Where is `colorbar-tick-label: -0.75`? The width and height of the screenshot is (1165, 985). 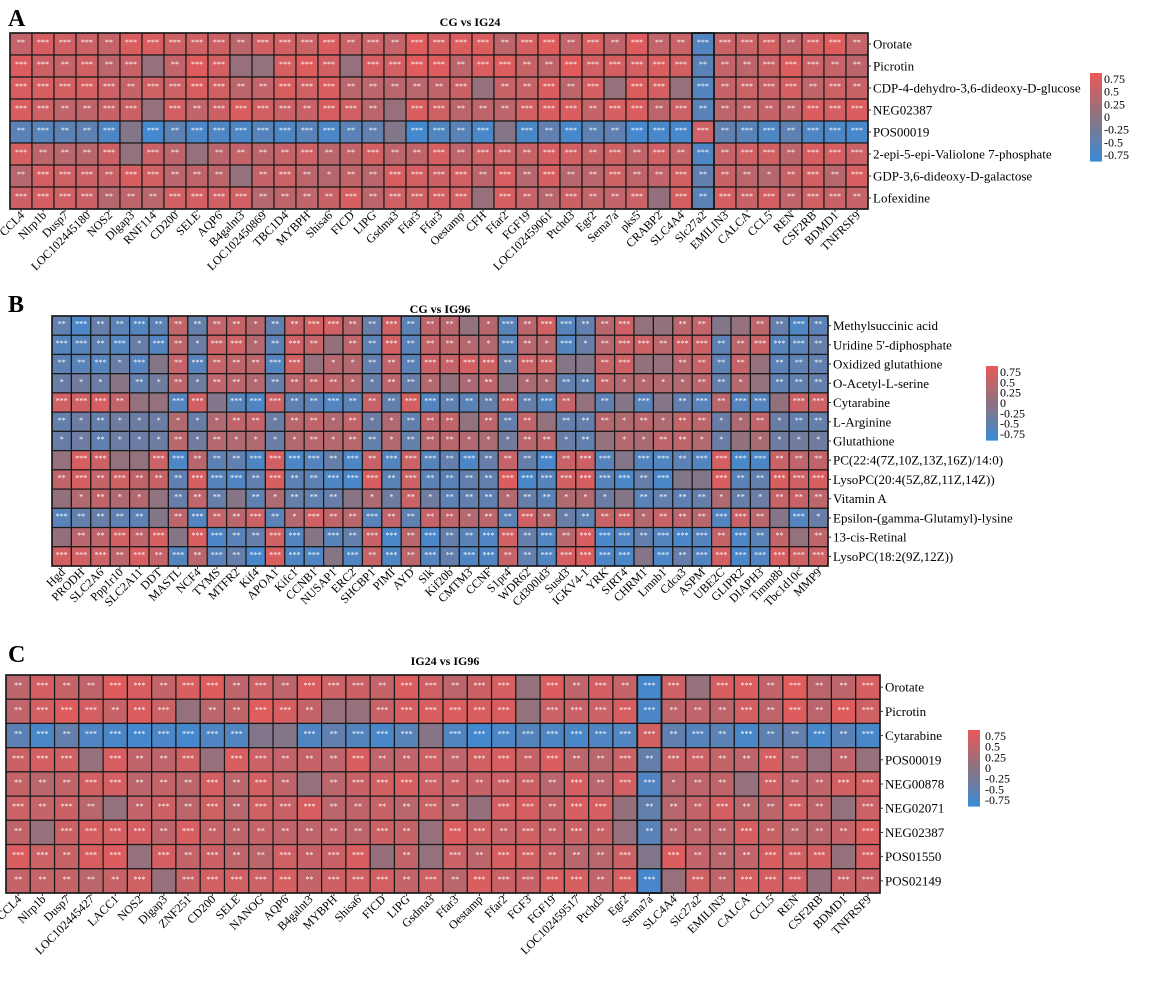
colorbar-tick-label: -0.75 is located at coordinates (1012, 434).